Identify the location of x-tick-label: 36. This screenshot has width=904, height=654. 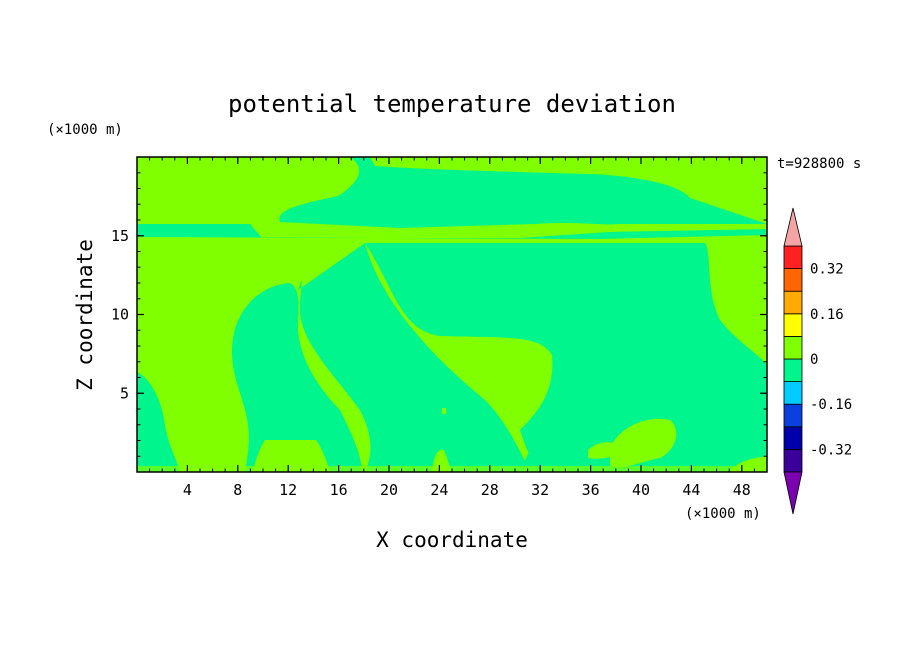
(591, 490).